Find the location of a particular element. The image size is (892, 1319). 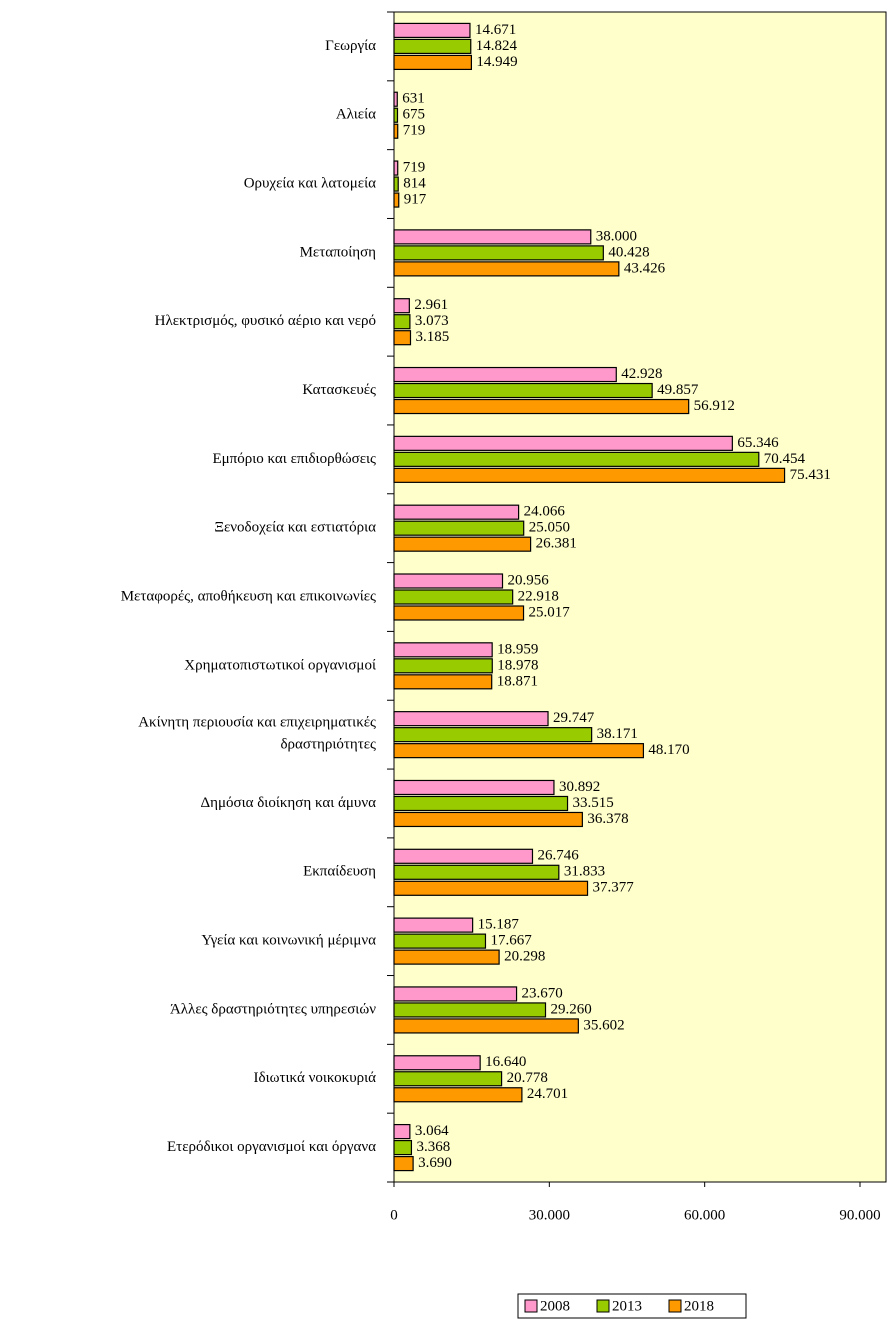

category-label: Γεωργία is located at coordinates (350, 46).